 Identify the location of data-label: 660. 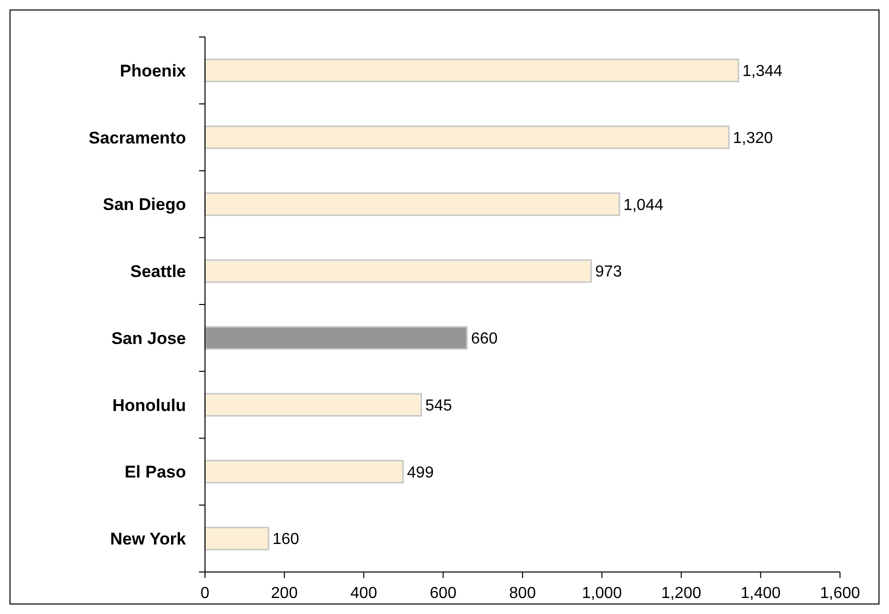
(484, 339).